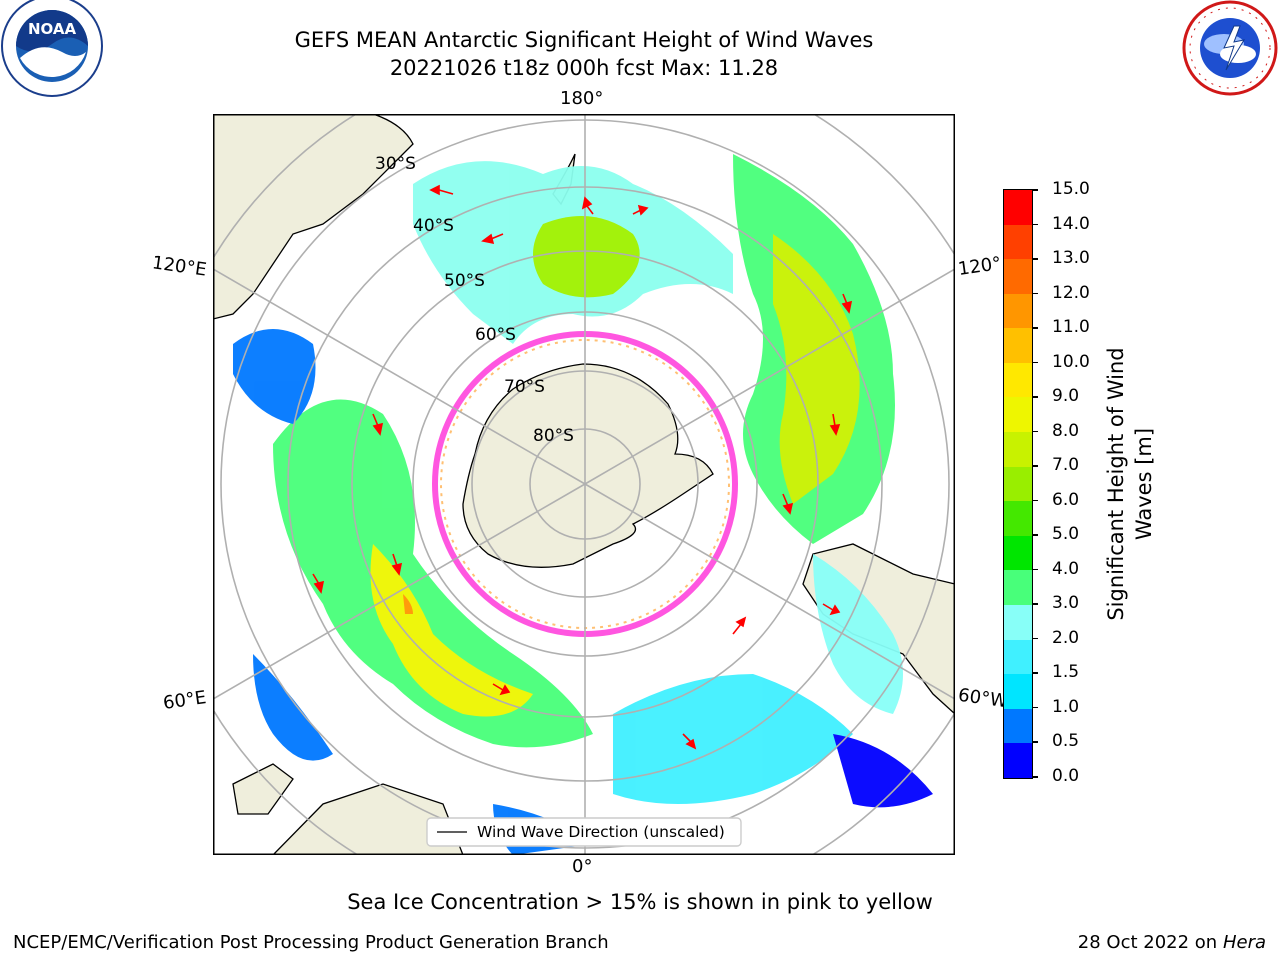  I want to click on colorbar-tick-label: 1.5, so click(1066, 672).